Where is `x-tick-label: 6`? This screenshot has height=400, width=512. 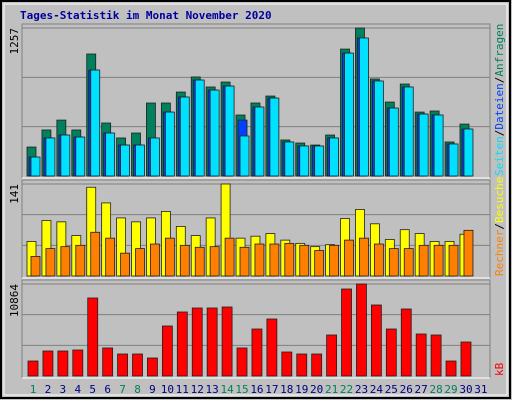
x-tick-label: 6 is located at coordinates (107, 389).